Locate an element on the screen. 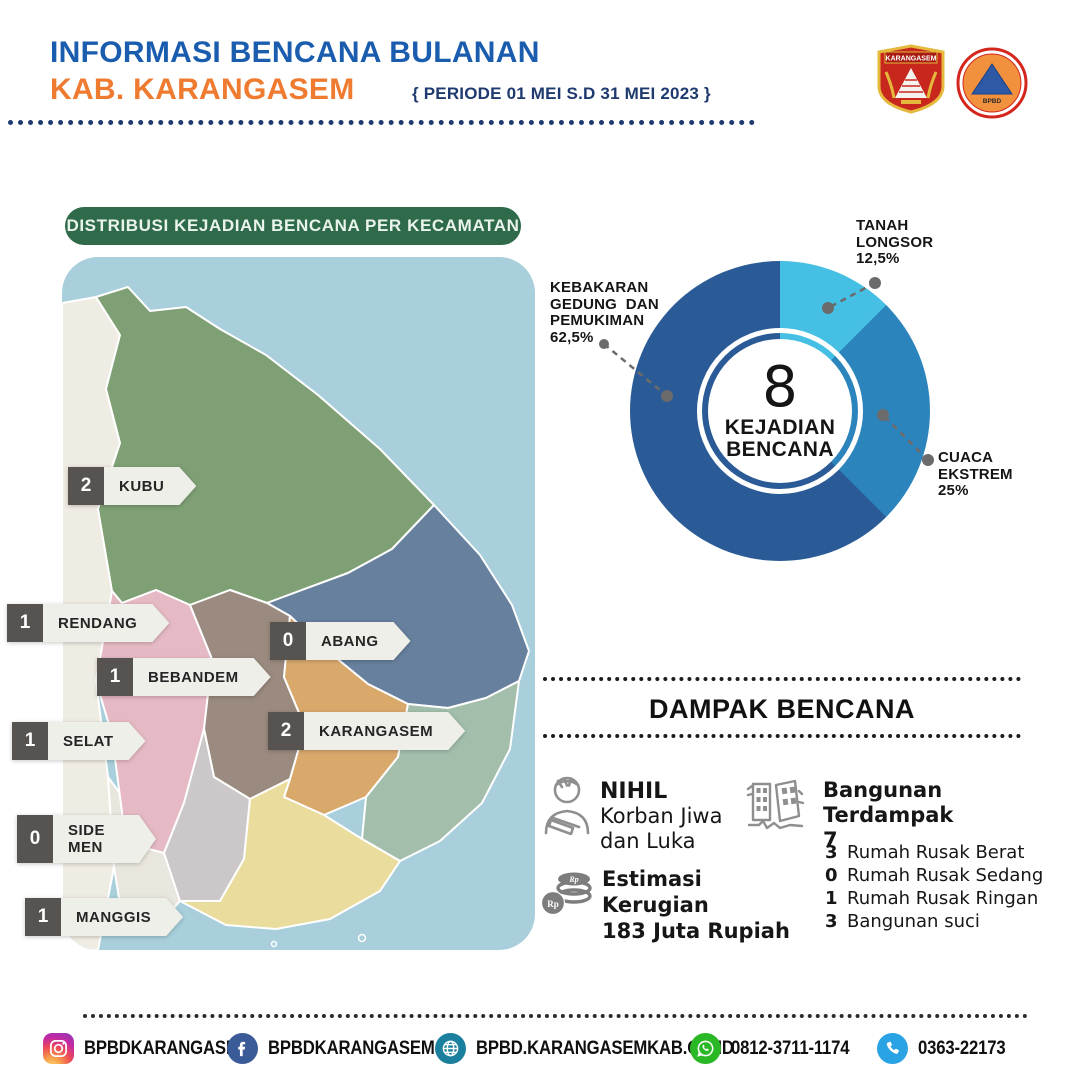 This screenshot has width=1080, height=1080. footer-instagram: BPBDKARANGASEM is located at coordinates (158, 1048).